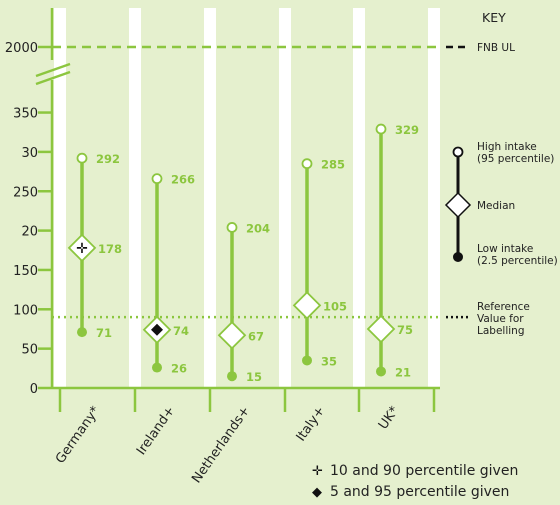 Image resolution: width=560 pixels, height=505 pixels. What do you see at coordinates (311, 424) in the screenshot?
I see `x-tick-label-3: Italy+` at bounding box center [311, 424].